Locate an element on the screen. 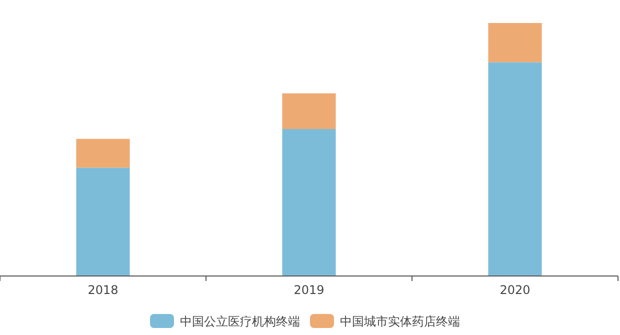 This screenshot has width=620, height=335. legend-label: 中国公立医疗机构终端 is located at coordinates (240, 321).